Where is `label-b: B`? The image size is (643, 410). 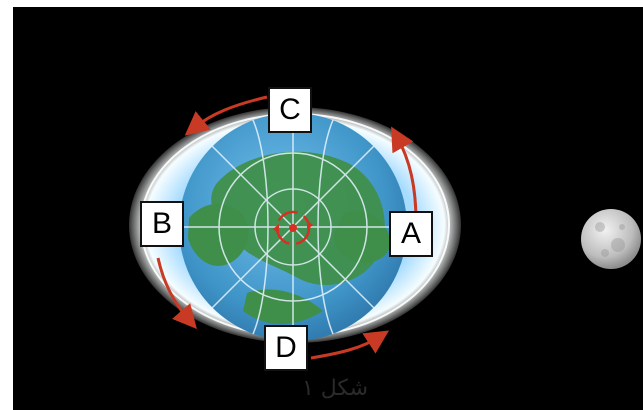
label-b: B is located at coordinates (162, 224).